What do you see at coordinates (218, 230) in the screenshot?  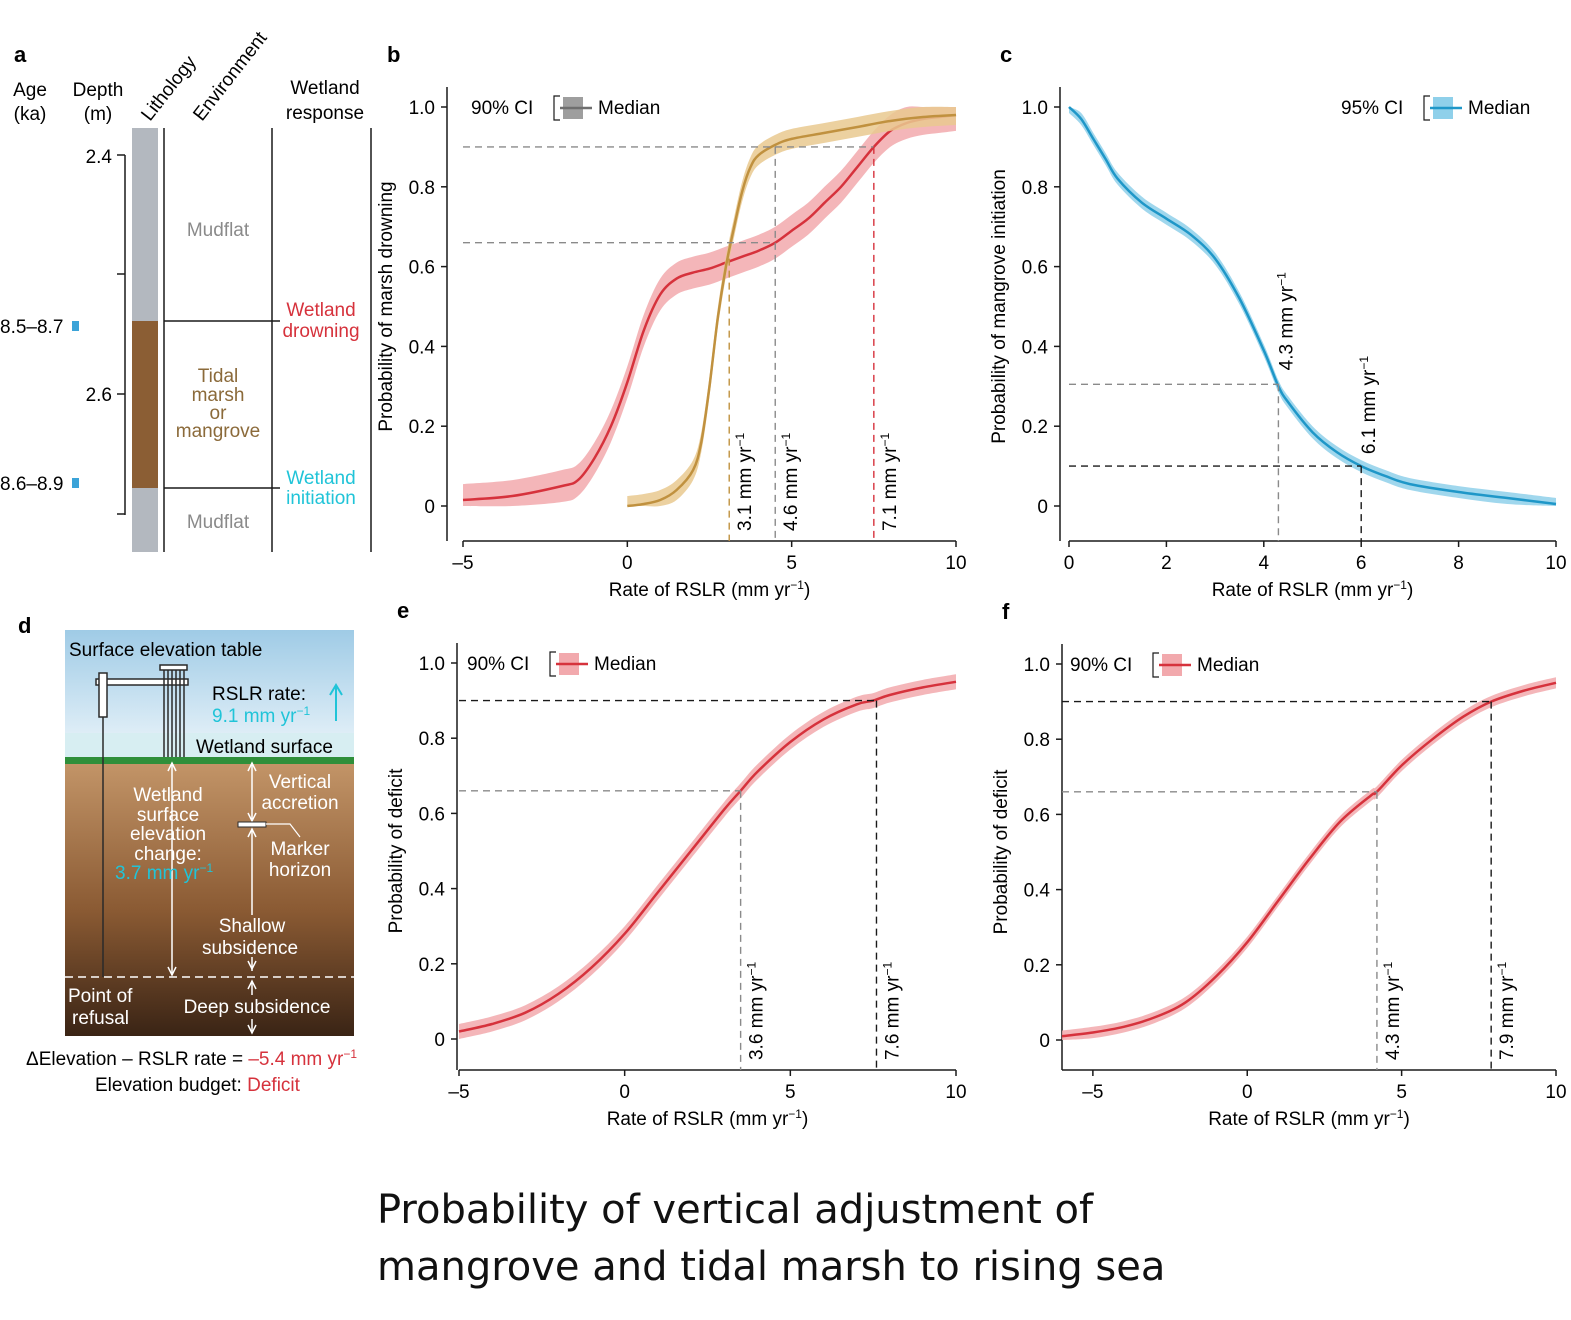 I see `env-mudflat-top: Mudflat` at bounding box center [218, 230].